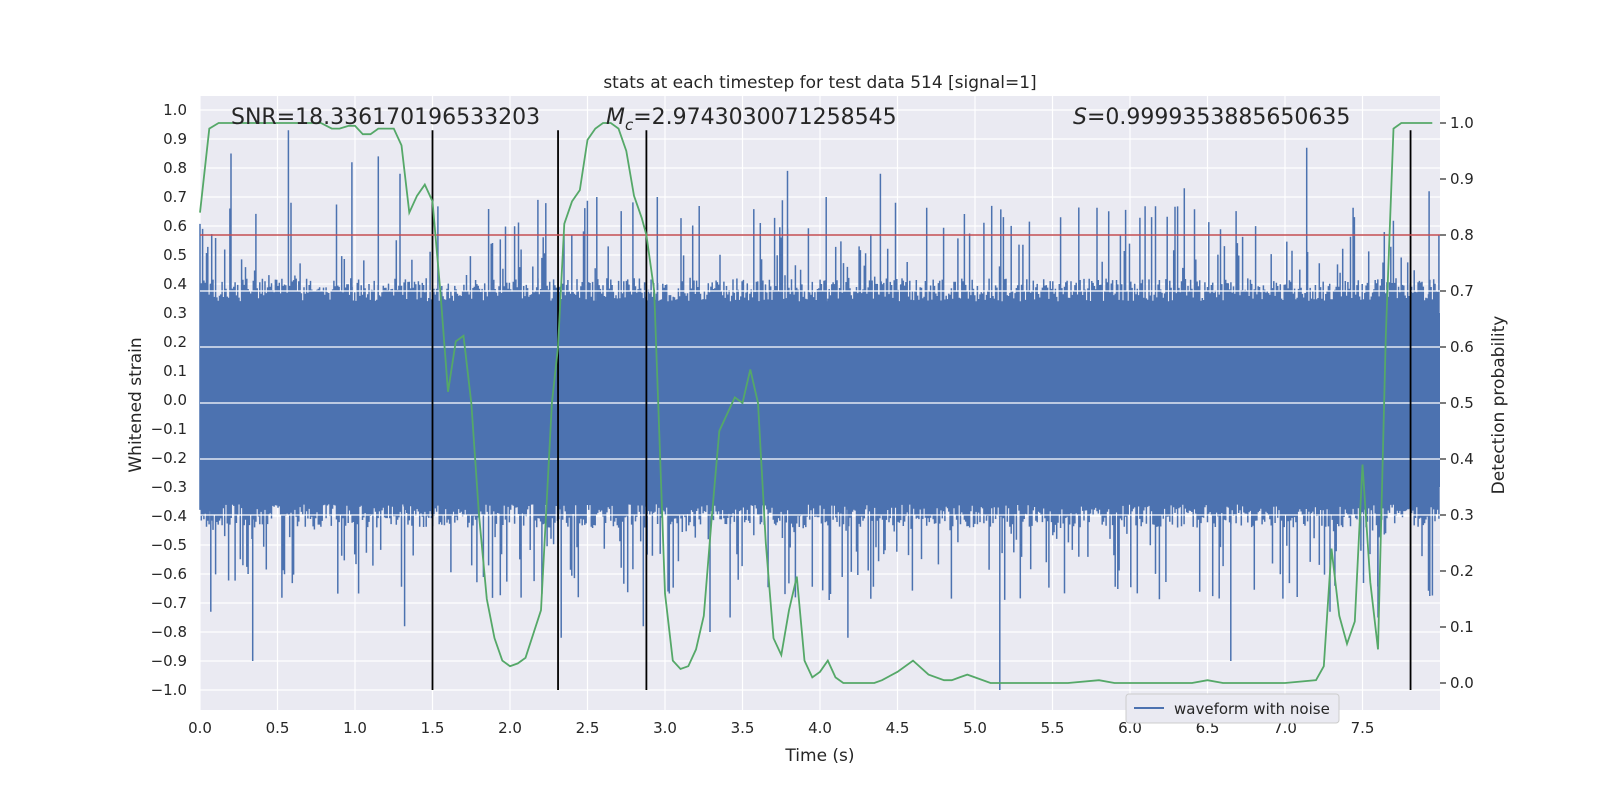  What do you see at coordinates (743, 728) in the screenshot?
I see `x-tick-label: 3.5` at bounding box center [743, 728].